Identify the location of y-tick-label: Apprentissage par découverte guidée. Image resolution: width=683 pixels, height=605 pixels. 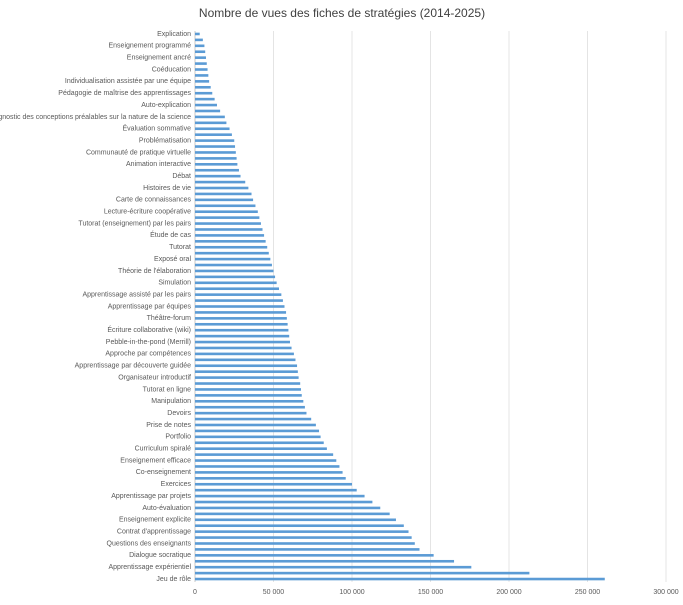
(133, 366).